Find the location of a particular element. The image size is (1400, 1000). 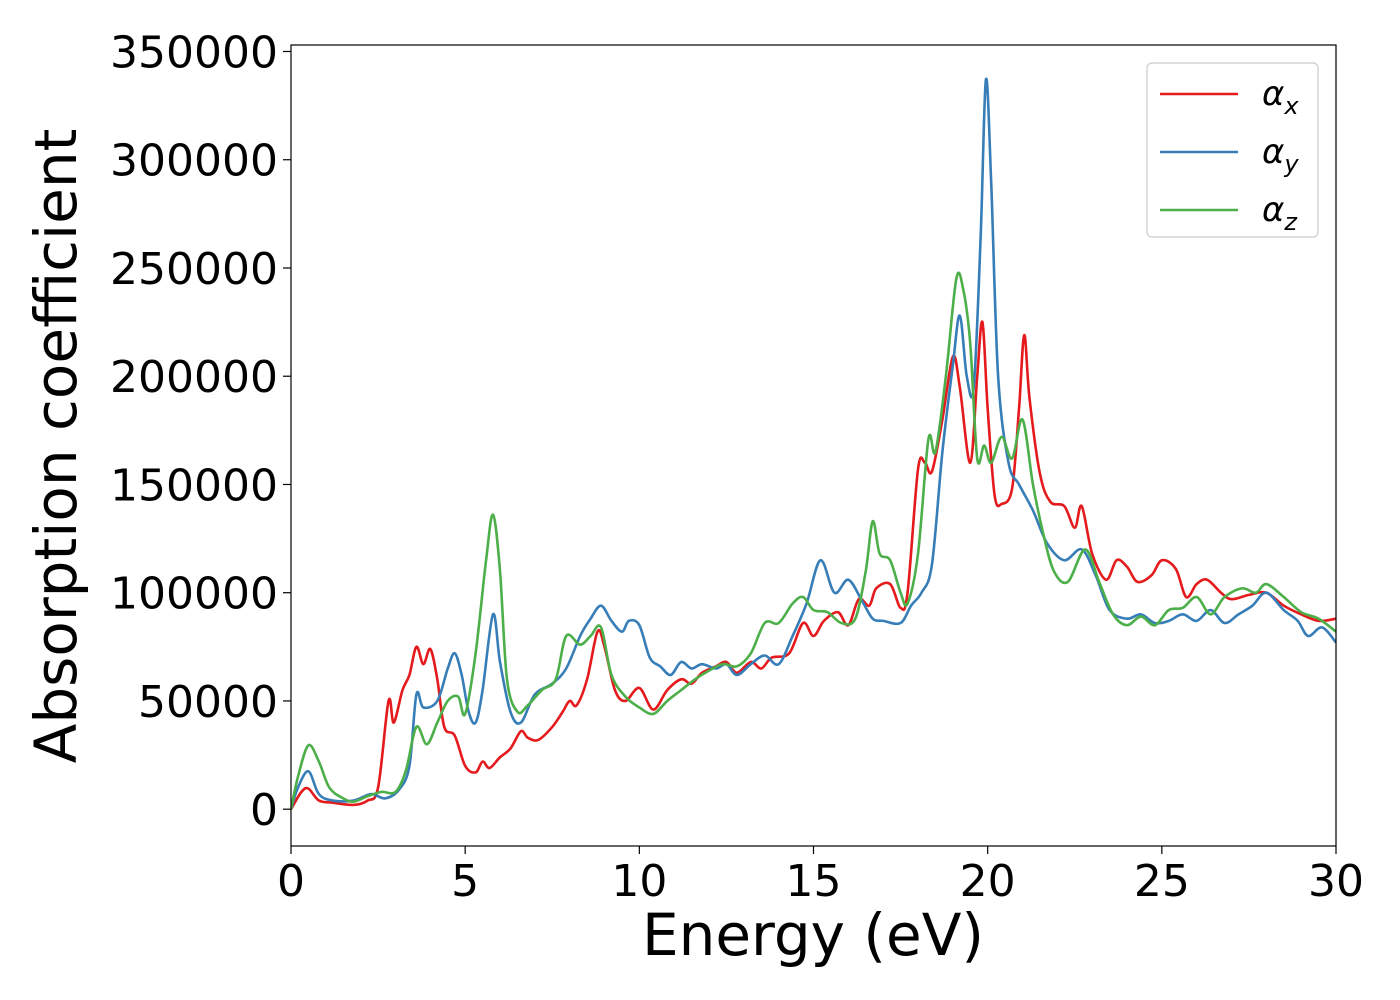

y-tick-label: 50000 is located at coordinates (208, 702).